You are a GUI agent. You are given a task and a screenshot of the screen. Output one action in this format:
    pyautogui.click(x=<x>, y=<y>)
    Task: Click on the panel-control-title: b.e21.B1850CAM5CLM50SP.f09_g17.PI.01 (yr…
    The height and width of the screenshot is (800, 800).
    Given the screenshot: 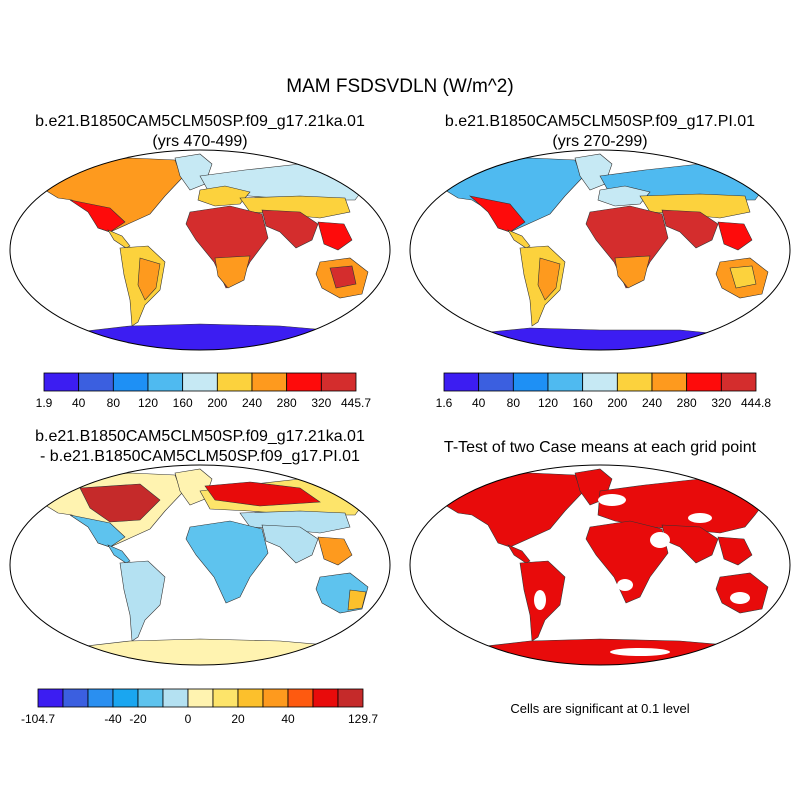 What is the action you would take?
    pyautogui.click(x=600, y=132)
    